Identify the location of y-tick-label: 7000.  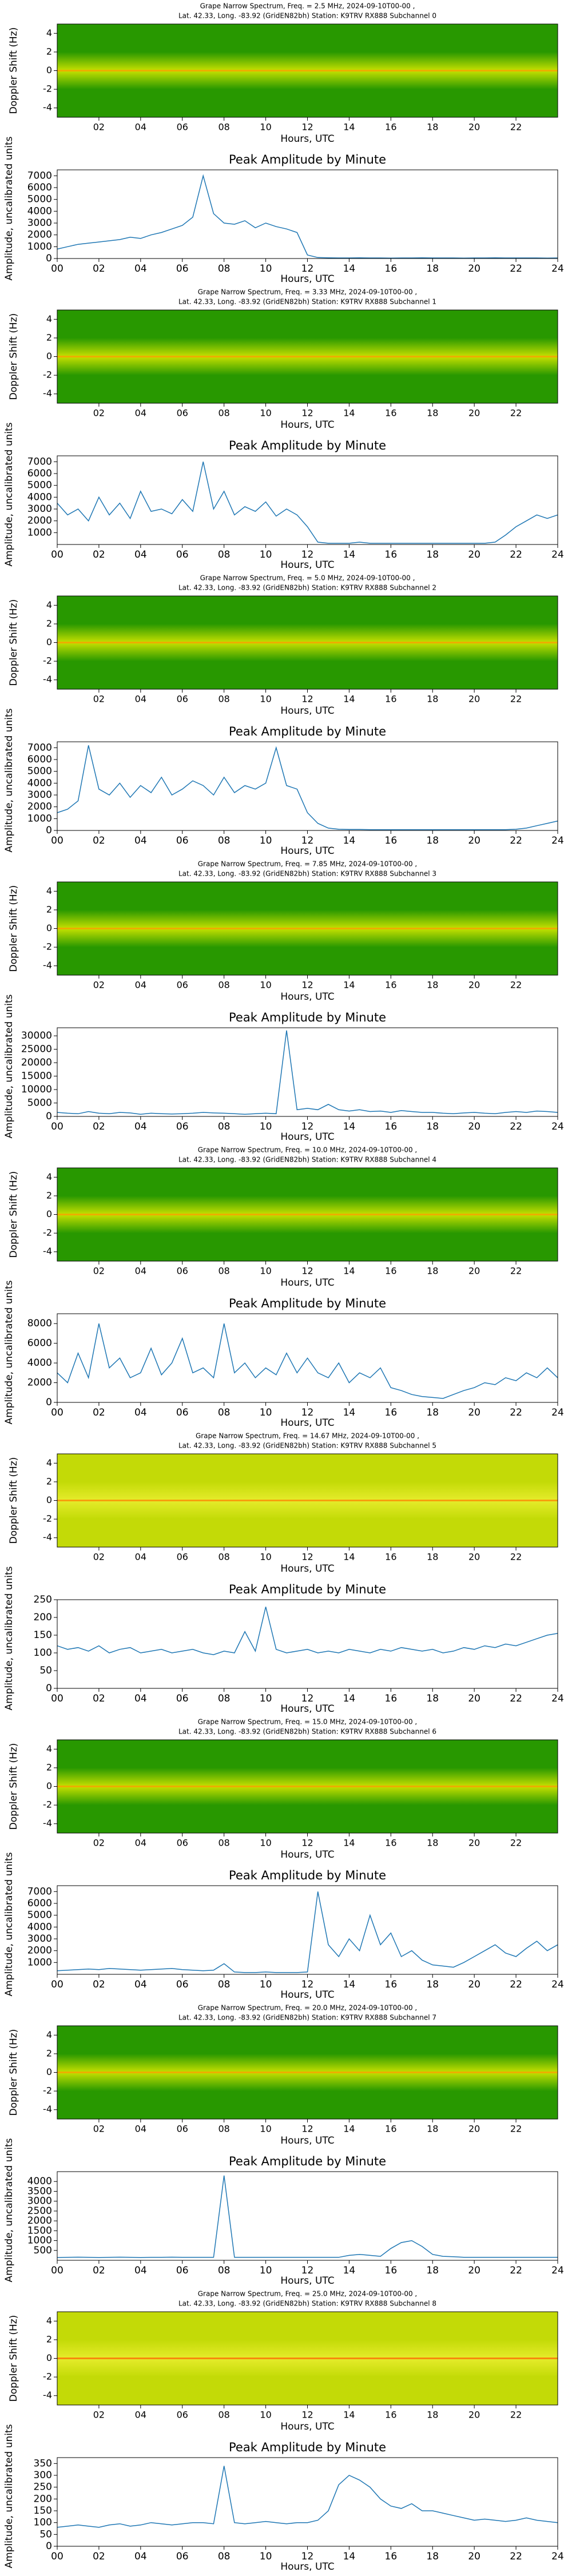
(39, 747).